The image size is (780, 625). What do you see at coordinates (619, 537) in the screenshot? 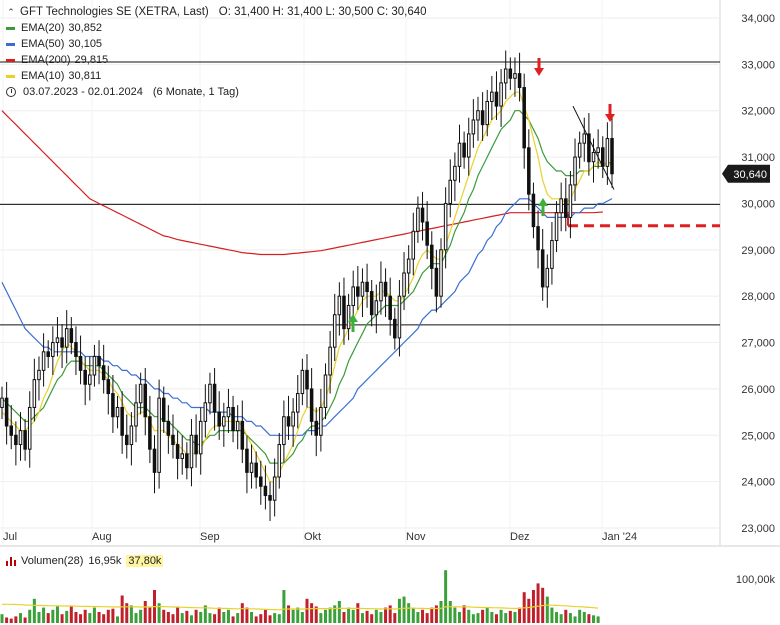
I see `x-tick-label: Jan '24` at bounding box center [619, 537].